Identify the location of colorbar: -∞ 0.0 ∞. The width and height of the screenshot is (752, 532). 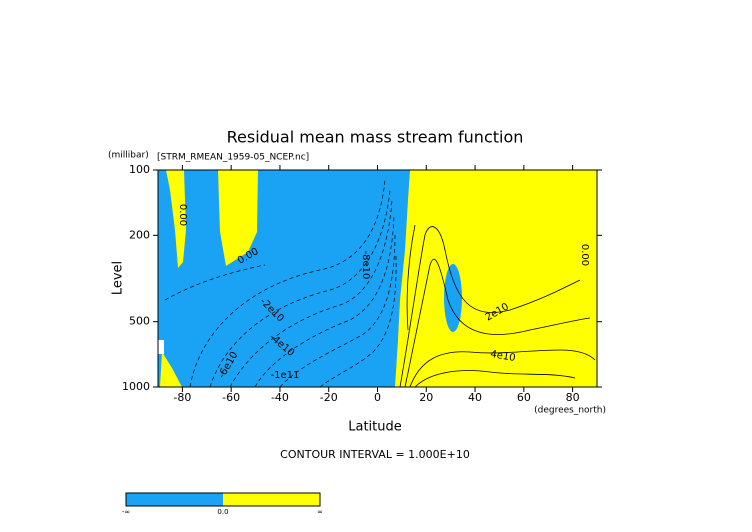
(222, 504).